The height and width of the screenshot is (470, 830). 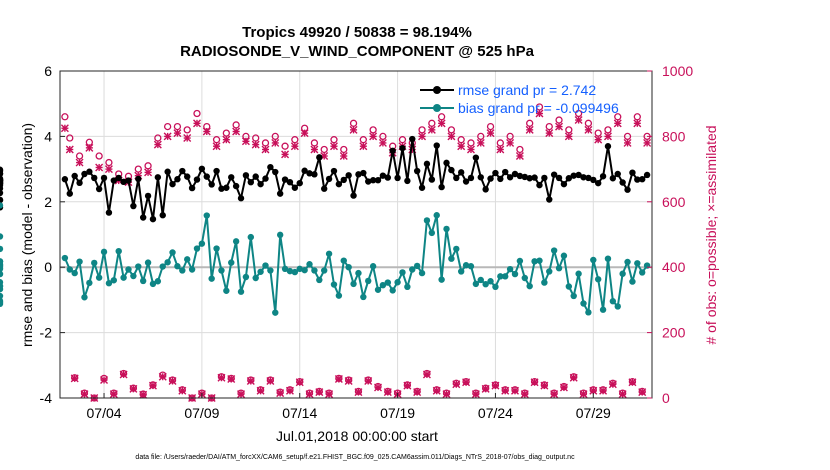 I want to click on x-tick-label: 07/24, so click(x=495, y=413).